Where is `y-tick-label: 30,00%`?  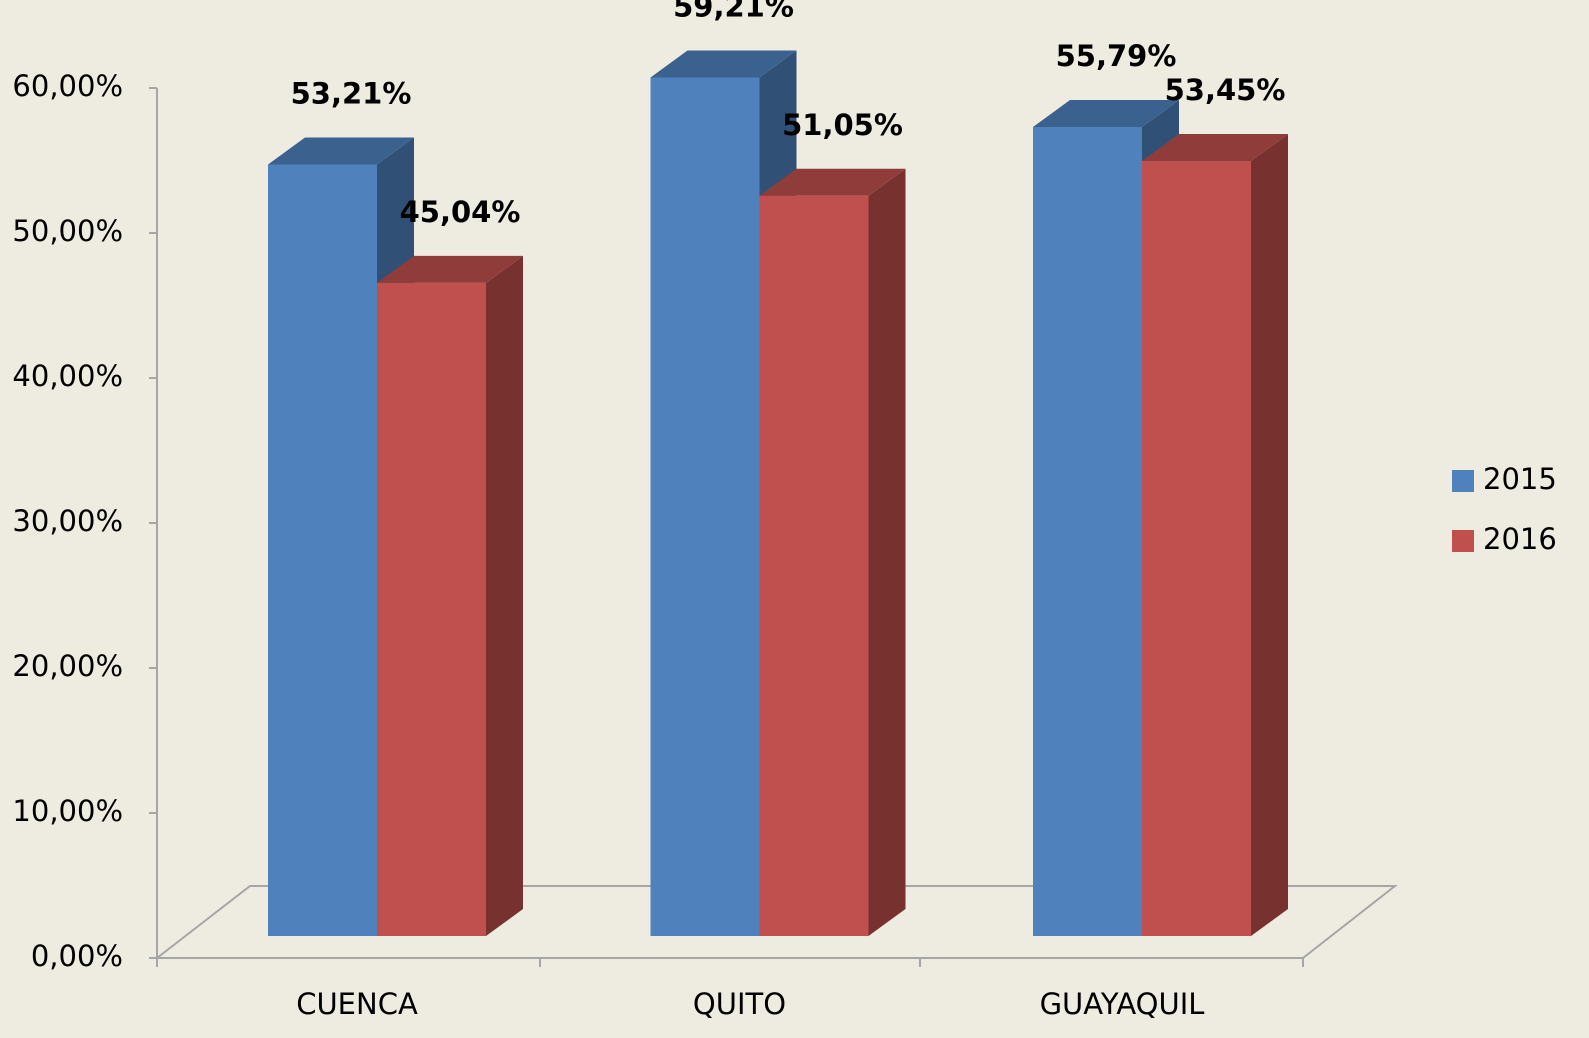 y-tick-label: 30,00% is located at coordinates (67, 521).